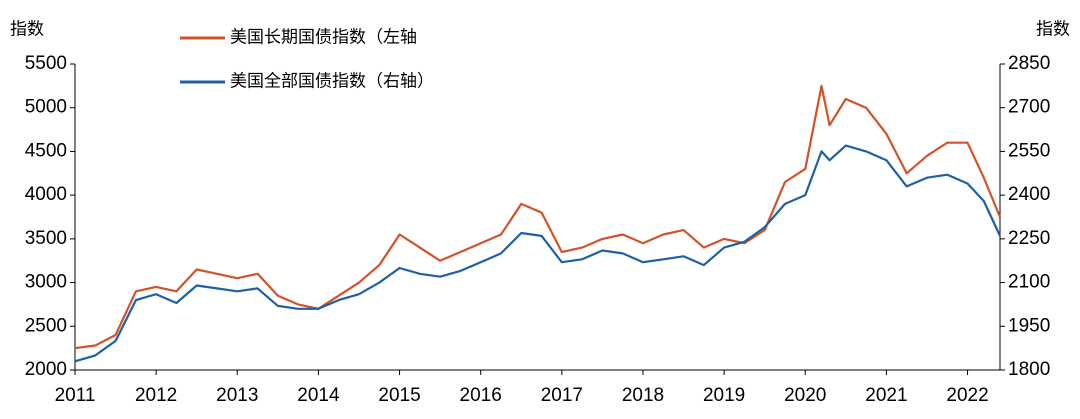 The width and height of the screenshot is (1080, 419). I want to click on x-tick-label: 2011, so click(75, 395).